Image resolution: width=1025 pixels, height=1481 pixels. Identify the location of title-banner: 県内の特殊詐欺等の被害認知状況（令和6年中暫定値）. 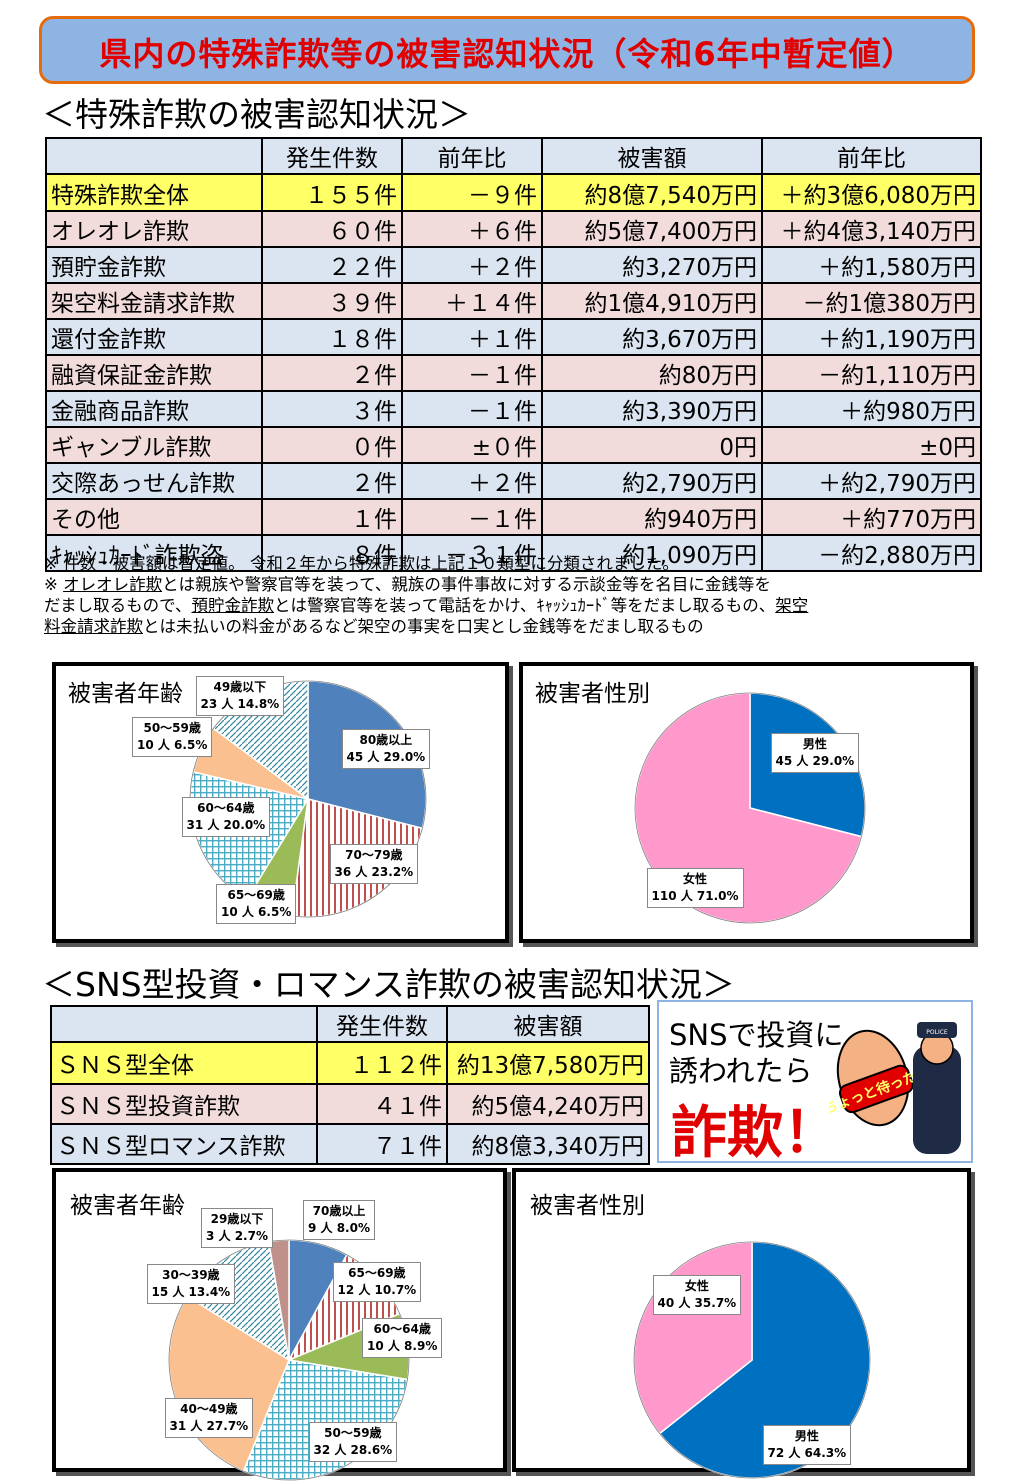
(507, 50).